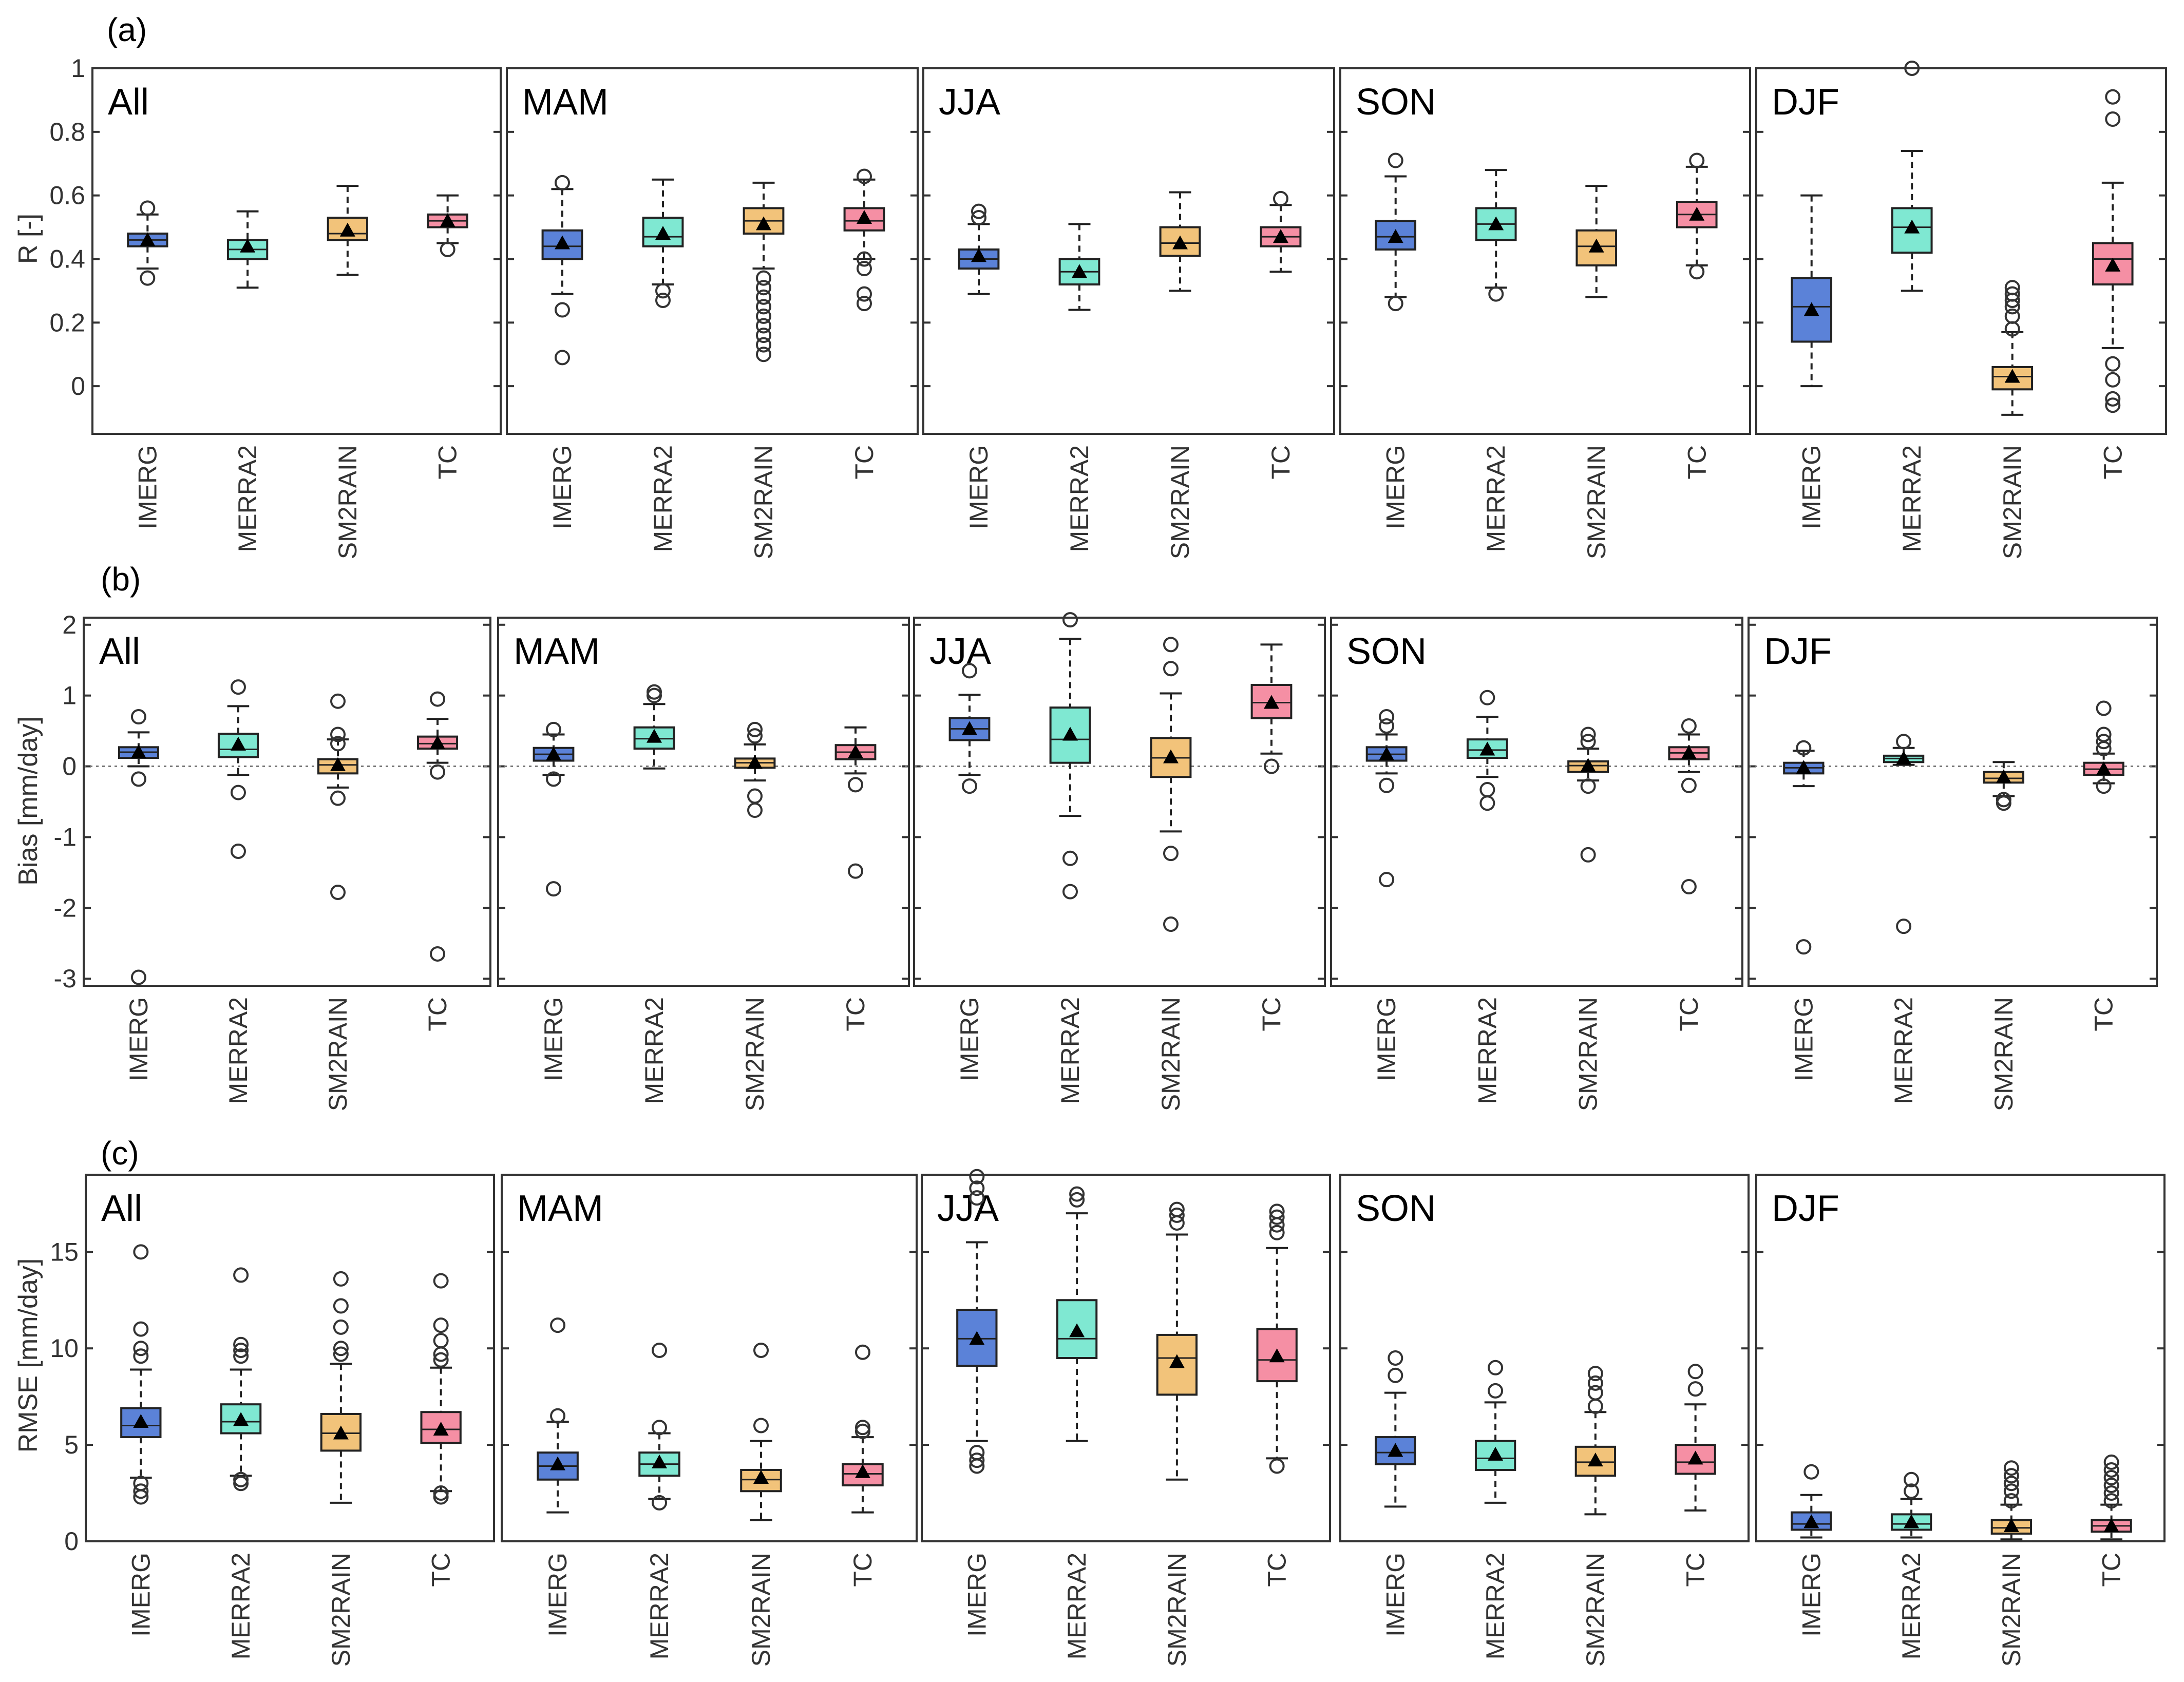  Describe the element at coordinates (28, 239) in the screenshot. I see `row-a-ylabel: R [-]` at that location.